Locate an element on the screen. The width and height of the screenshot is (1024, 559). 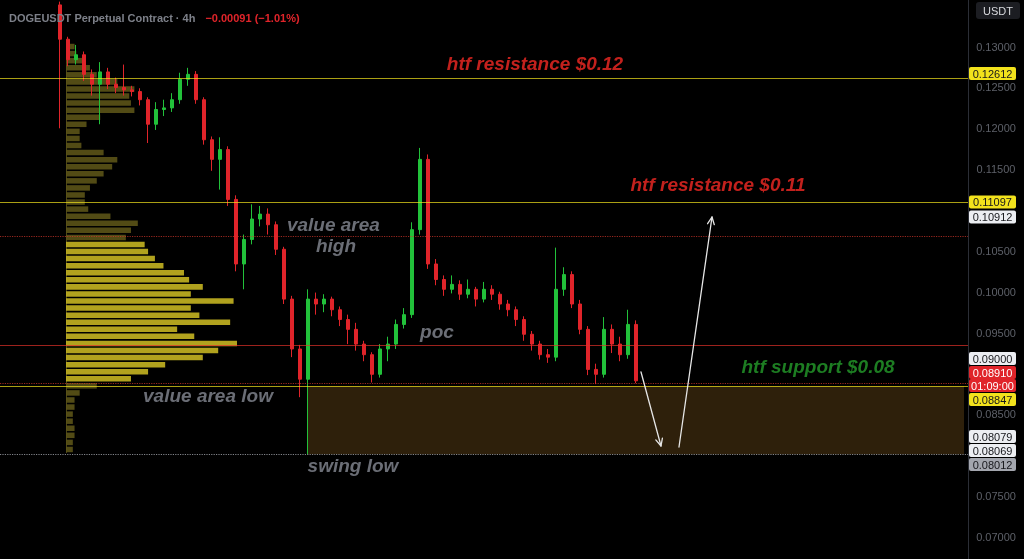
text: 0.11097 is located at coordinates (992, 202).